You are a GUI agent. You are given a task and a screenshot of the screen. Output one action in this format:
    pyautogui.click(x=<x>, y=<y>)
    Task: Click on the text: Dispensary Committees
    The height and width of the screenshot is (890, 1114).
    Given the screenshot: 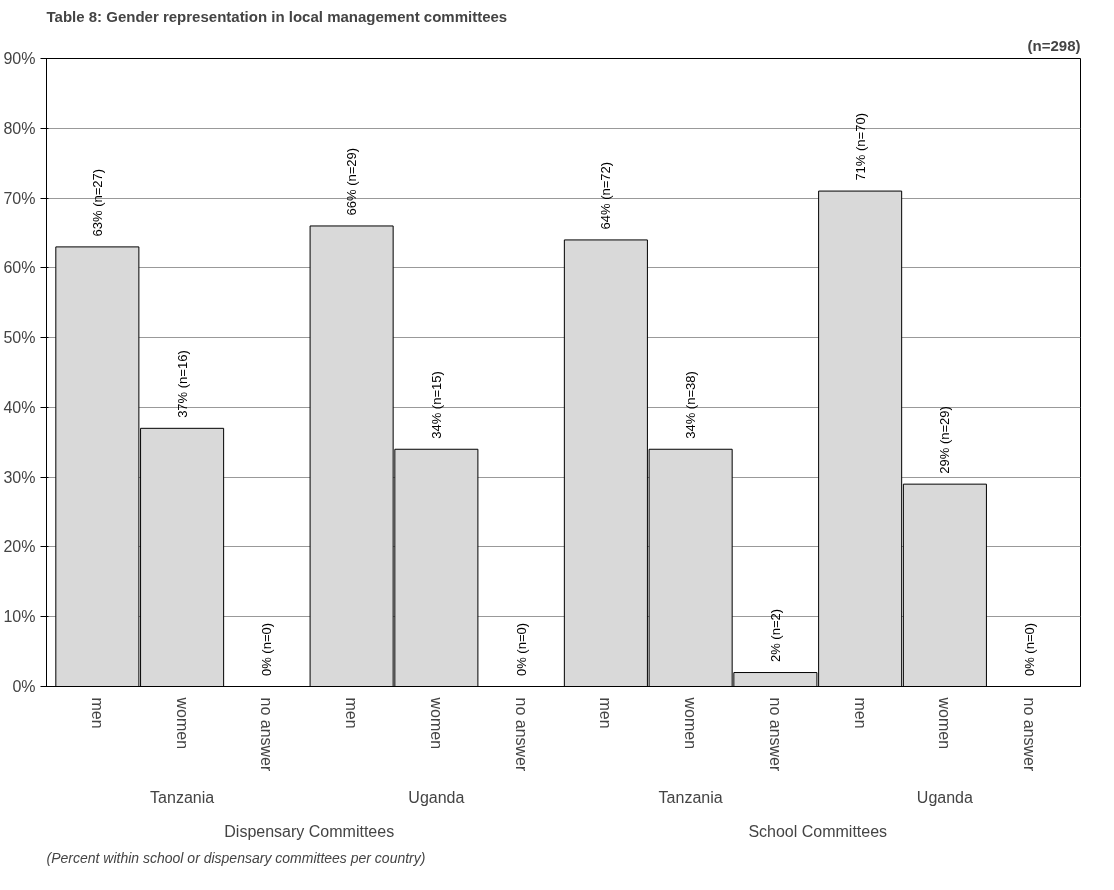 What is the action you would take?
    pyautogui.click(x=309, y=831)
    